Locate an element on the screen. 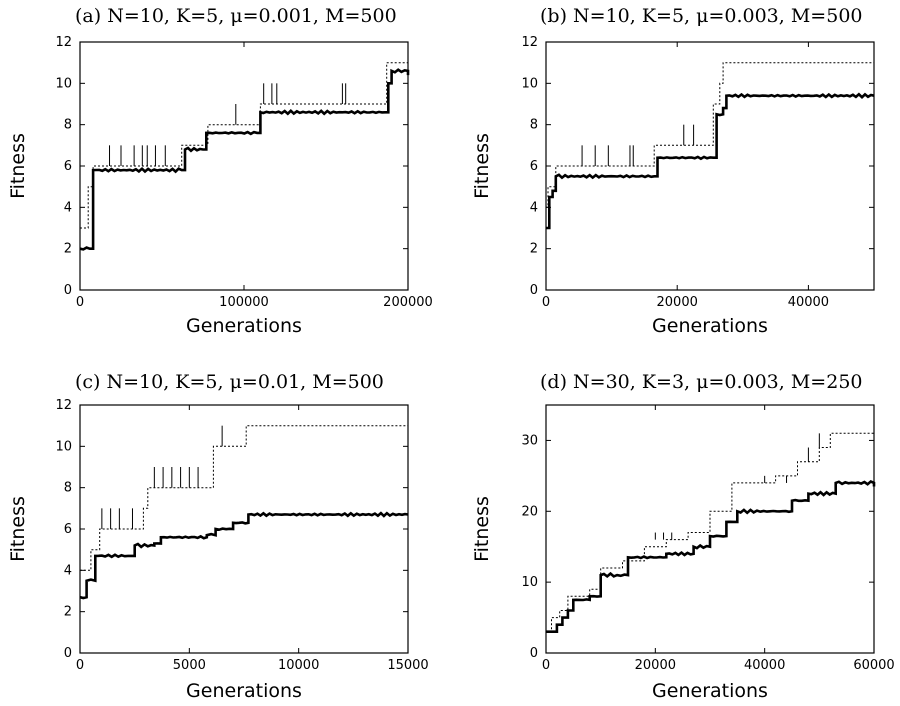  panel-b-ytick-label: 12 is located at coordinates (529, 42).